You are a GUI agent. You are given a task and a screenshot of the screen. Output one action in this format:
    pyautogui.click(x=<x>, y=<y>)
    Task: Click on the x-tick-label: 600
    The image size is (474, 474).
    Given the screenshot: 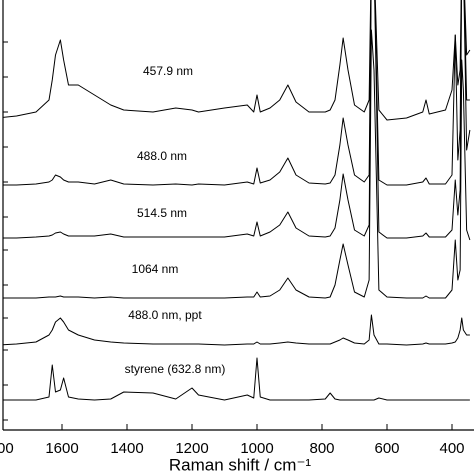 What is the action you would take?
    pyautogui.click(x=386, y=448)
    